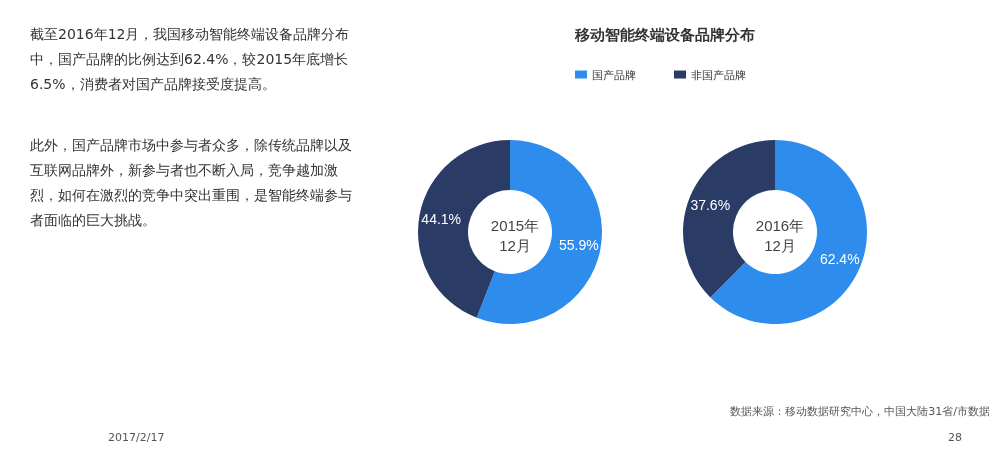 This screenshot has width=1001, height=462. What do you see at coordinates (710, 205) in the screenshot?
I see `data-label: 37.6%` at bounding box center [710, 205].